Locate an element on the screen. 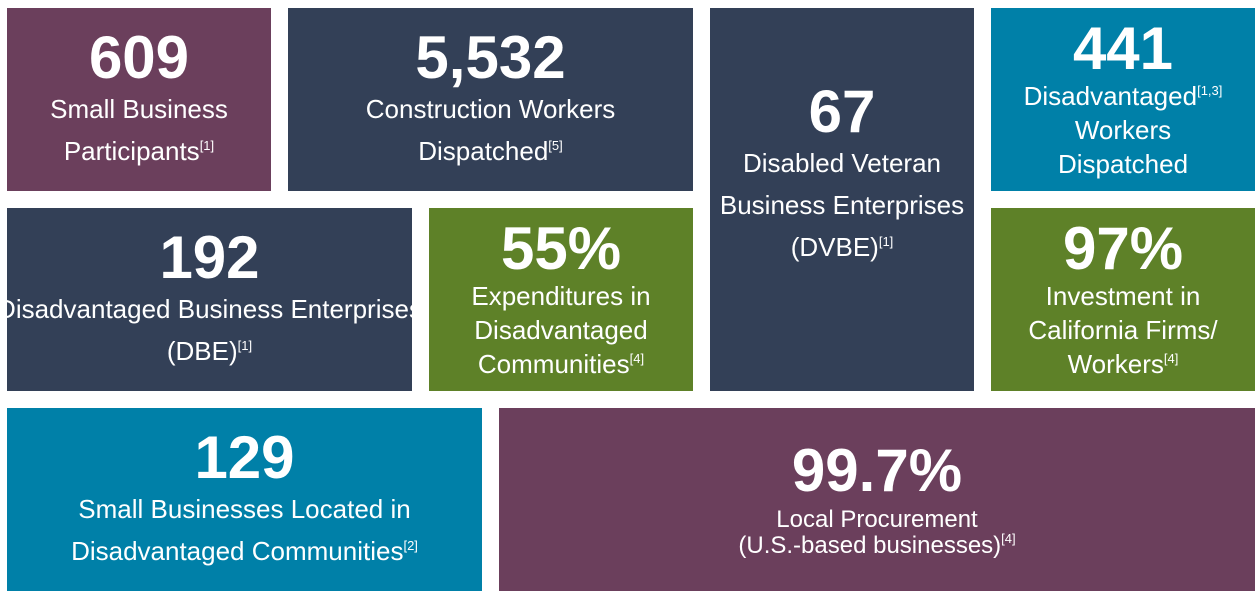 This screenshot has width=1257, height=592. stat-label: (DVBE) is located at coordinates (834, 246).